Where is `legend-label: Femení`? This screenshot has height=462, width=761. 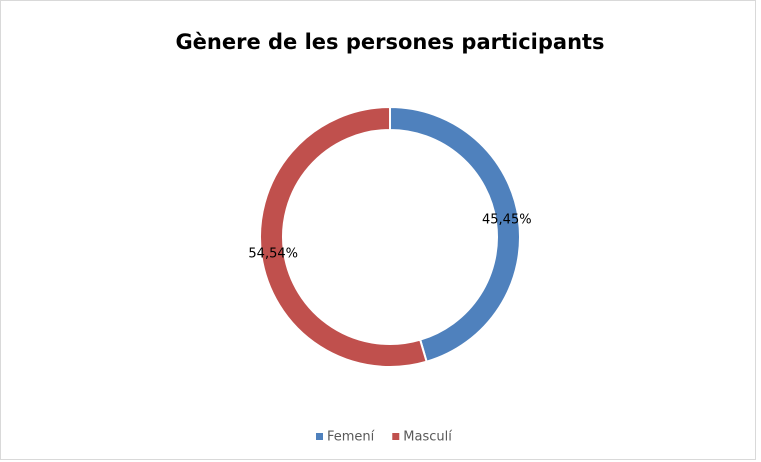
legend-label: Femení is located at coordinates (351, 437).